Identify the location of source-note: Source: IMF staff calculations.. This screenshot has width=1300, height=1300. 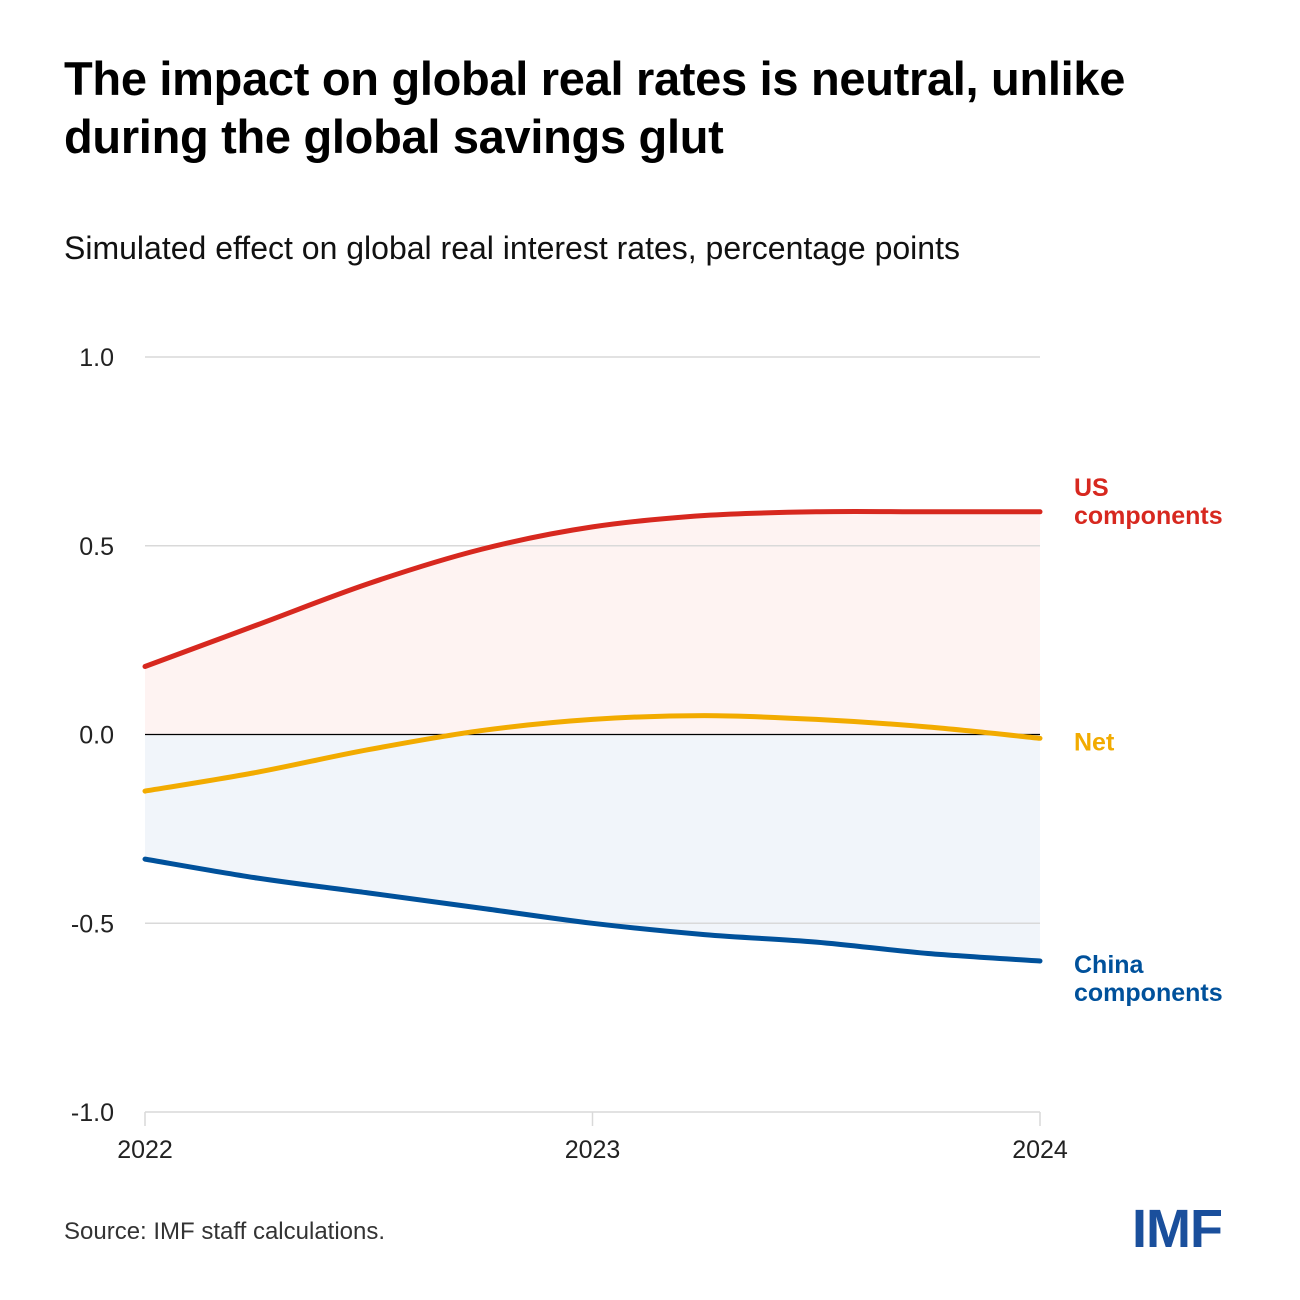
(225, 1231).